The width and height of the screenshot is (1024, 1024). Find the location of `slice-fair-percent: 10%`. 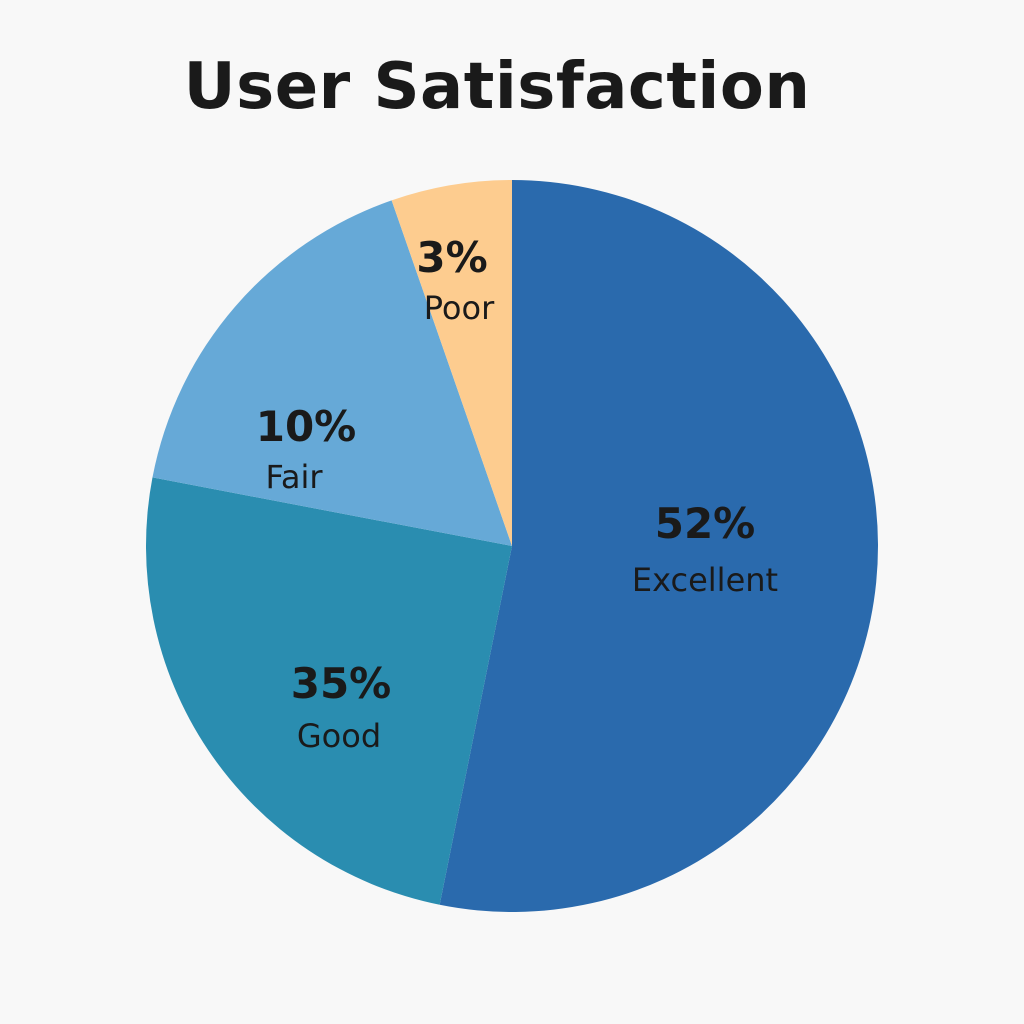

slice-fair-percent: 10% is located at coordinates (306, 426).